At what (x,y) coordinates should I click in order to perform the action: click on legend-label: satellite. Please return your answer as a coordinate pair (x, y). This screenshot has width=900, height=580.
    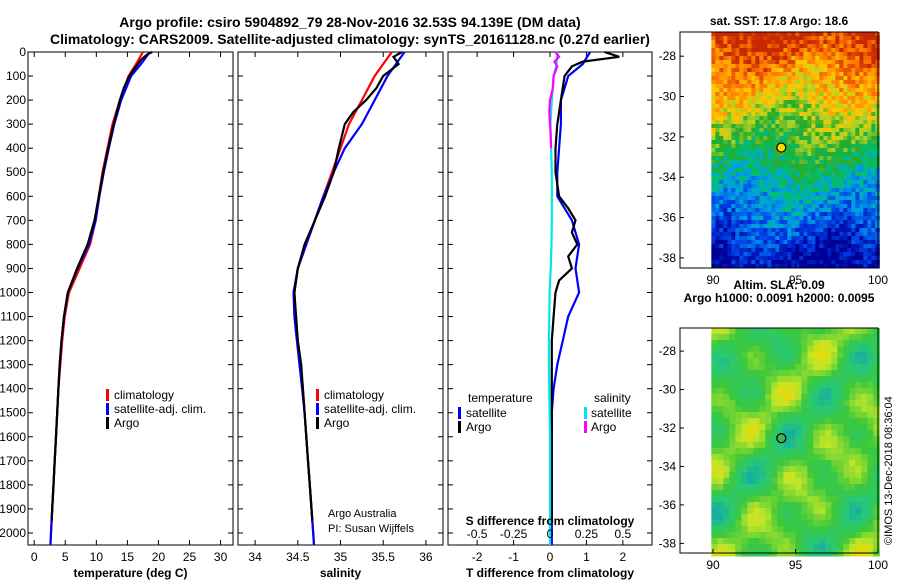
    Looking at the image, I should click on (486, 413).